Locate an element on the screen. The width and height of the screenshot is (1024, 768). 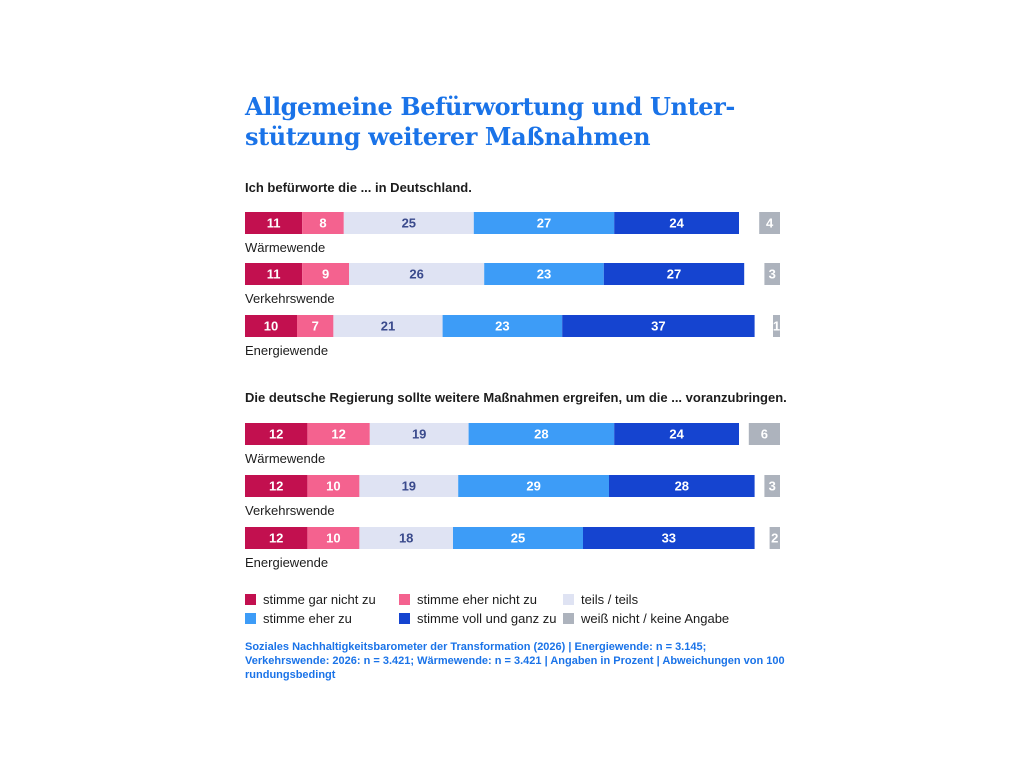
bar-value-label: 7 is located at coordinates (315, 326).